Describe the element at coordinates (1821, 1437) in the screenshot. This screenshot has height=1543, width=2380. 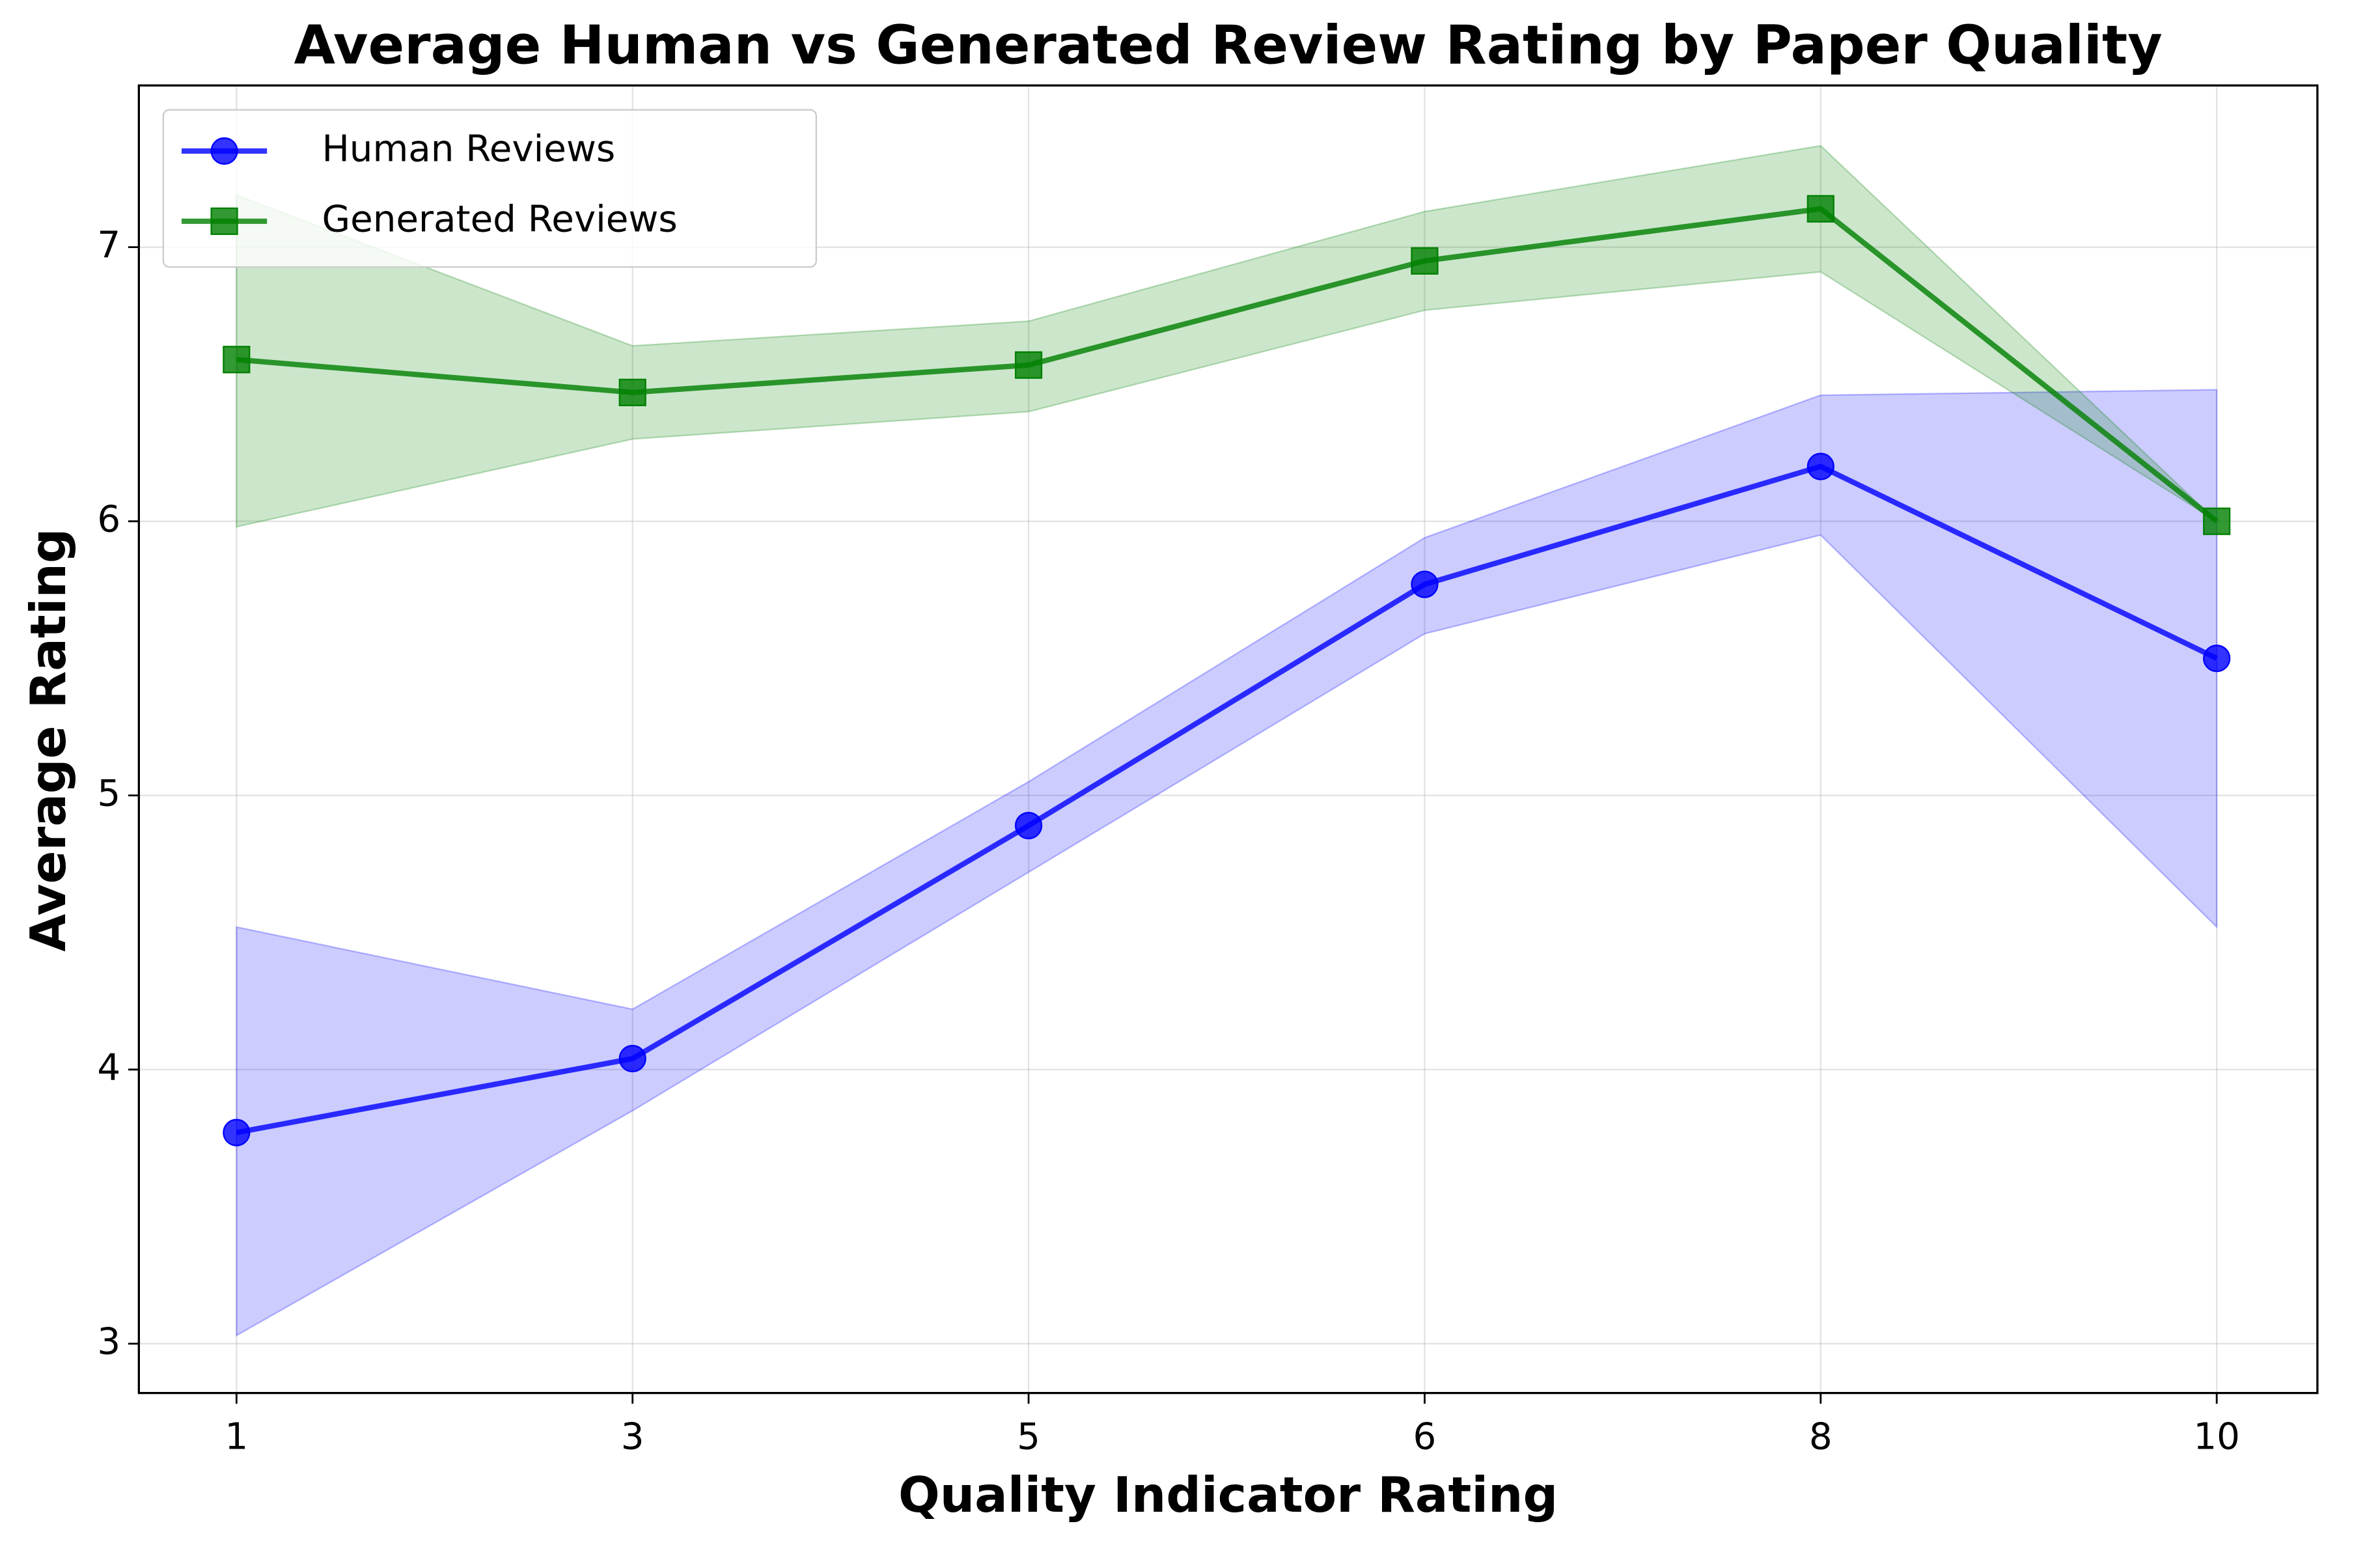
I see `x-tick-label: 8` at that location.